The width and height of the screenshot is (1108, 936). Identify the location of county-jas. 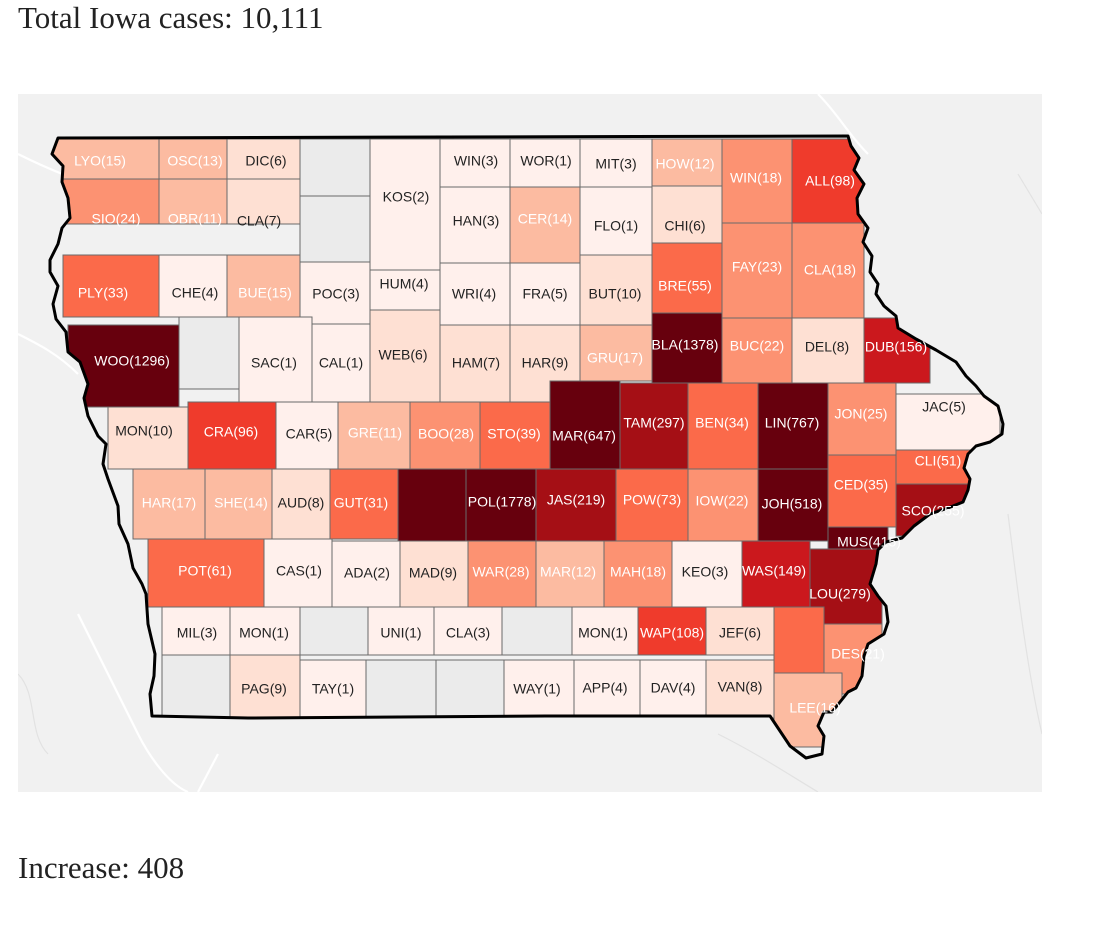
(576, 505).